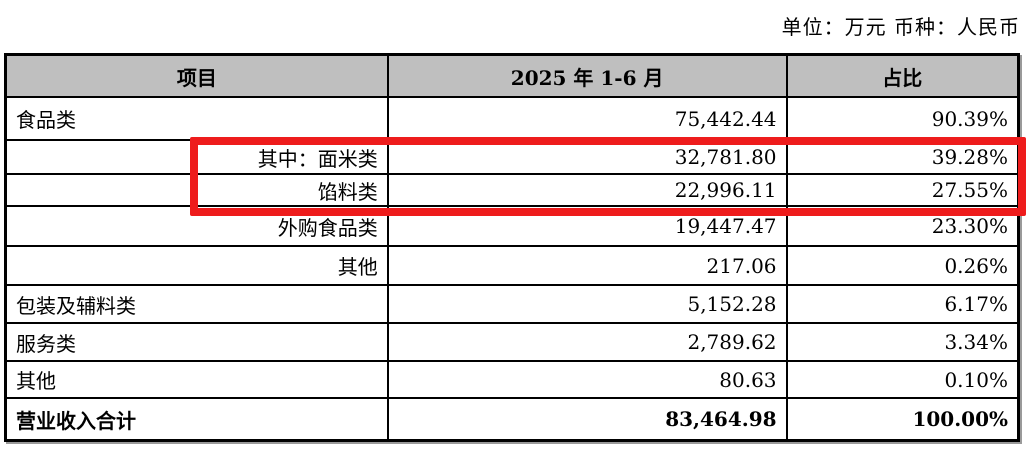 This screenshot has width=1032, height=465. I want to click on table-row: 其中：面米类 32,781.80 39.28%, so click(512, 157).